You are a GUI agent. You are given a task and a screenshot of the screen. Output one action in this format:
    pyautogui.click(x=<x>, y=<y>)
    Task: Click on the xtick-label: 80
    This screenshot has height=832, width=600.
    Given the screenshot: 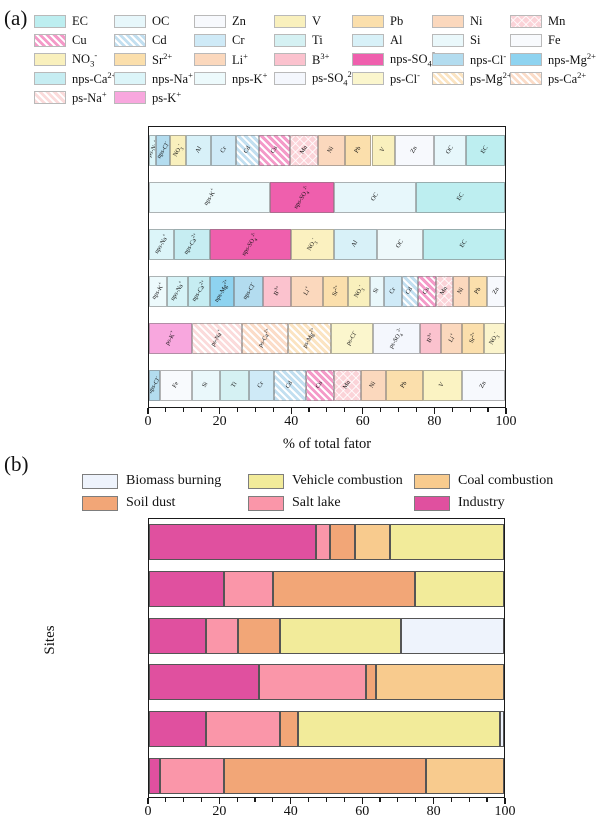 What is the action you would take?
    pyautogui.click(x=434, y=421)
    